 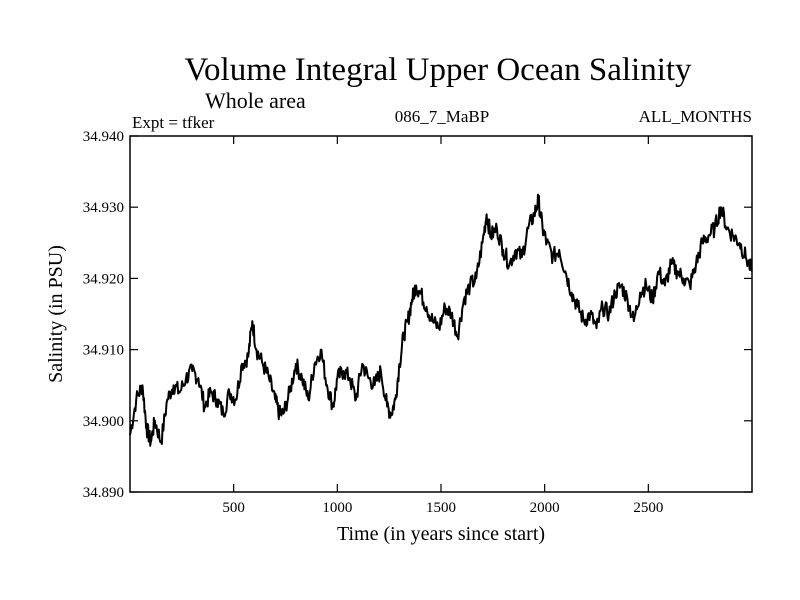 I want to click on x-tick-label: 2000, so click(x=545, y=508).